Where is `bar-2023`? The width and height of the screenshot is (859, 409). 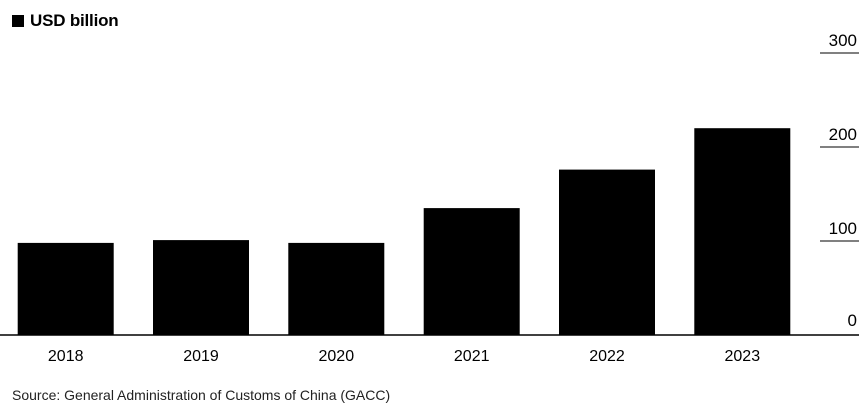
bar-2023 is located at coordinates (742, 231).